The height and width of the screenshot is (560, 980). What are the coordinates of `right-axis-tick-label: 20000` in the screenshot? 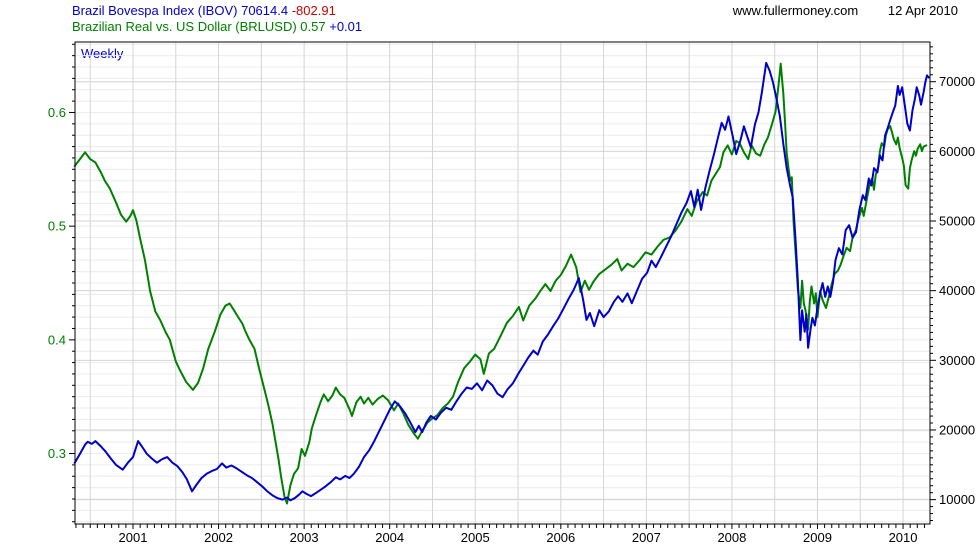 It's located at (957, 429).